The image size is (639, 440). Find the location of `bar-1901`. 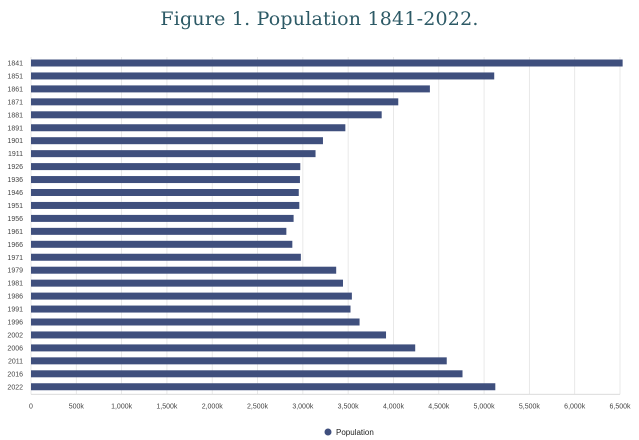

bar-1901 is located at coordinates (177, 141).